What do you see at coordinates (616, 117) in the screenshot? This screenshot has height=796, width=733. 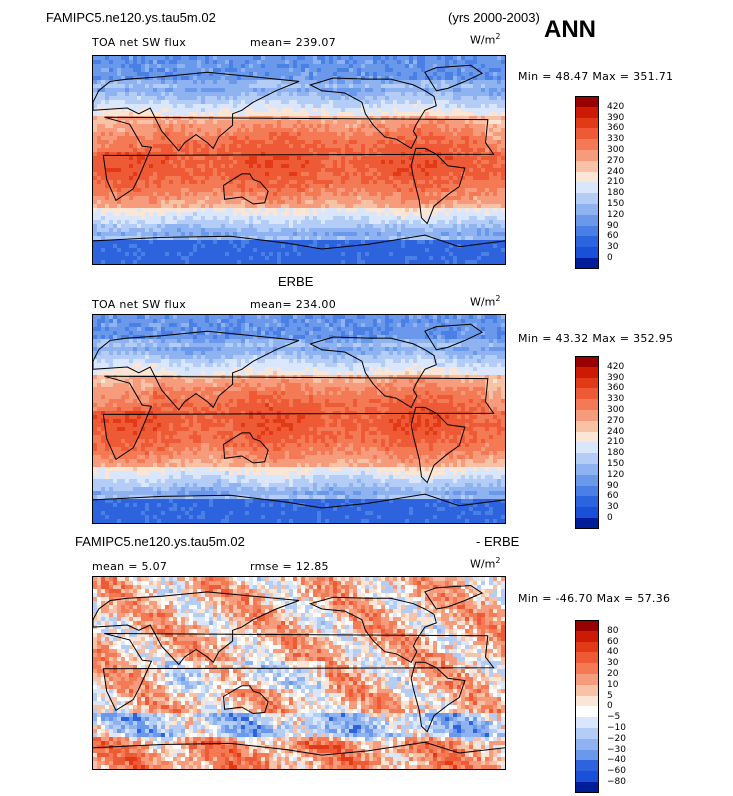 I see `colorbar-label: 390` at bounding box center [616, 117].